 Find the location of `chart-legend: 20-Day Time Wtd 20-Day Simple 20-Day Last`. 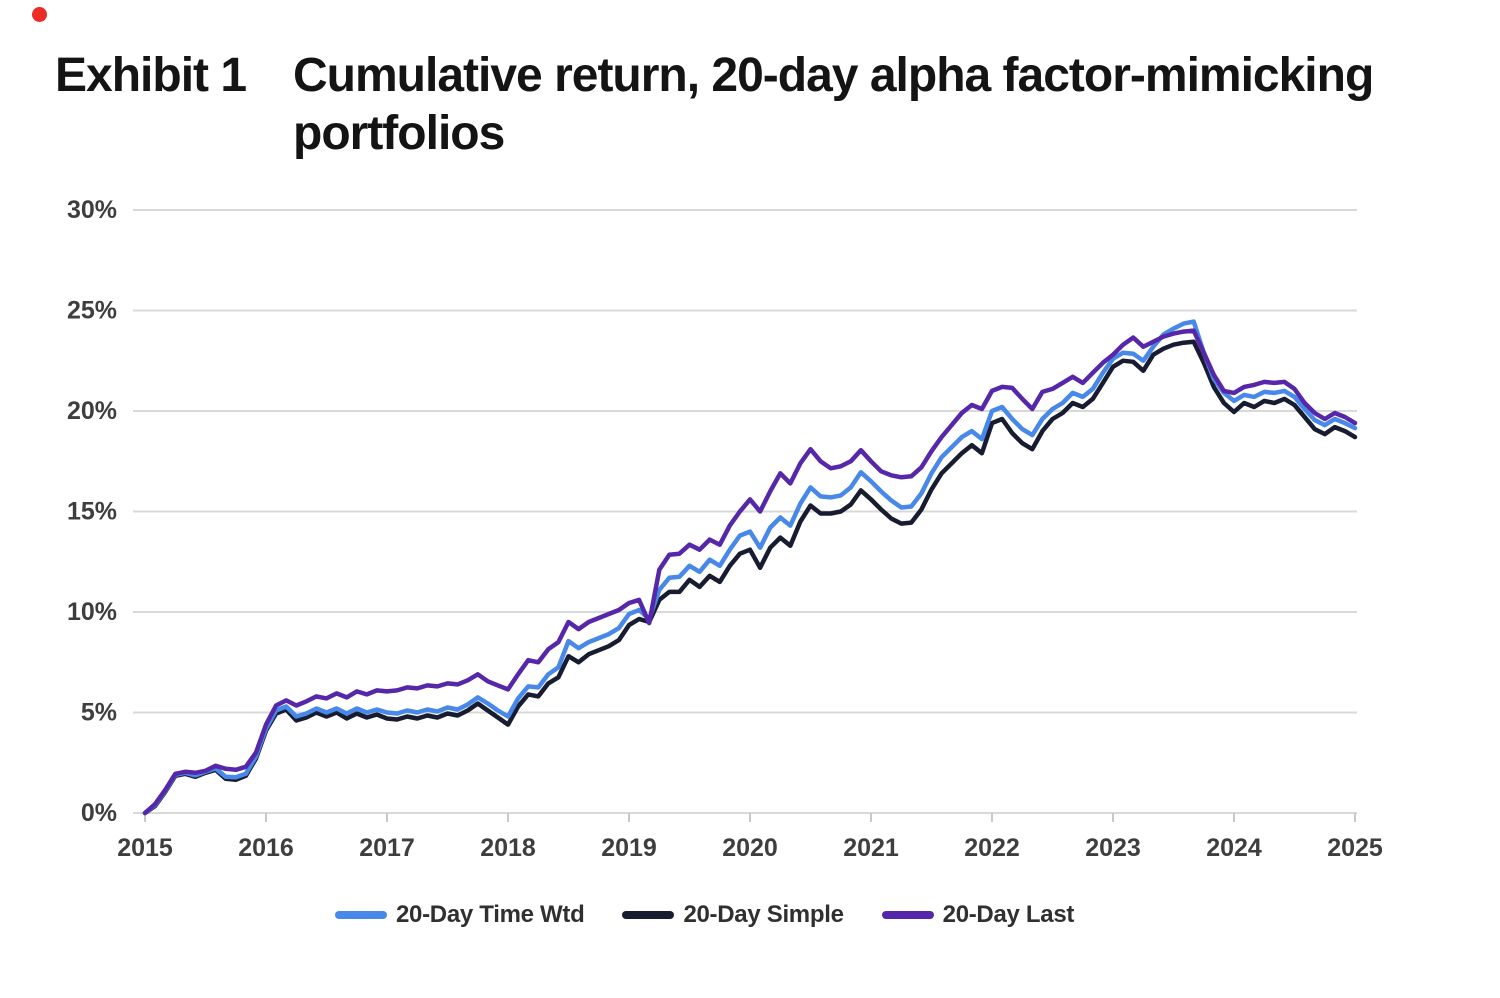

chart-legend: 20-Day Time Wtd 20-Day Simple 20-Day Last is located at coordinates (704, 915).